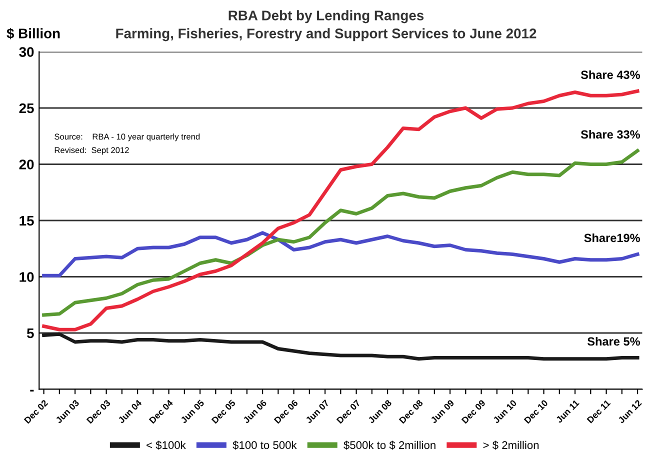  Describe the element at coordinates (67, 411) in the screenshot. I see `x-tick-label: Jun 03` at that location.